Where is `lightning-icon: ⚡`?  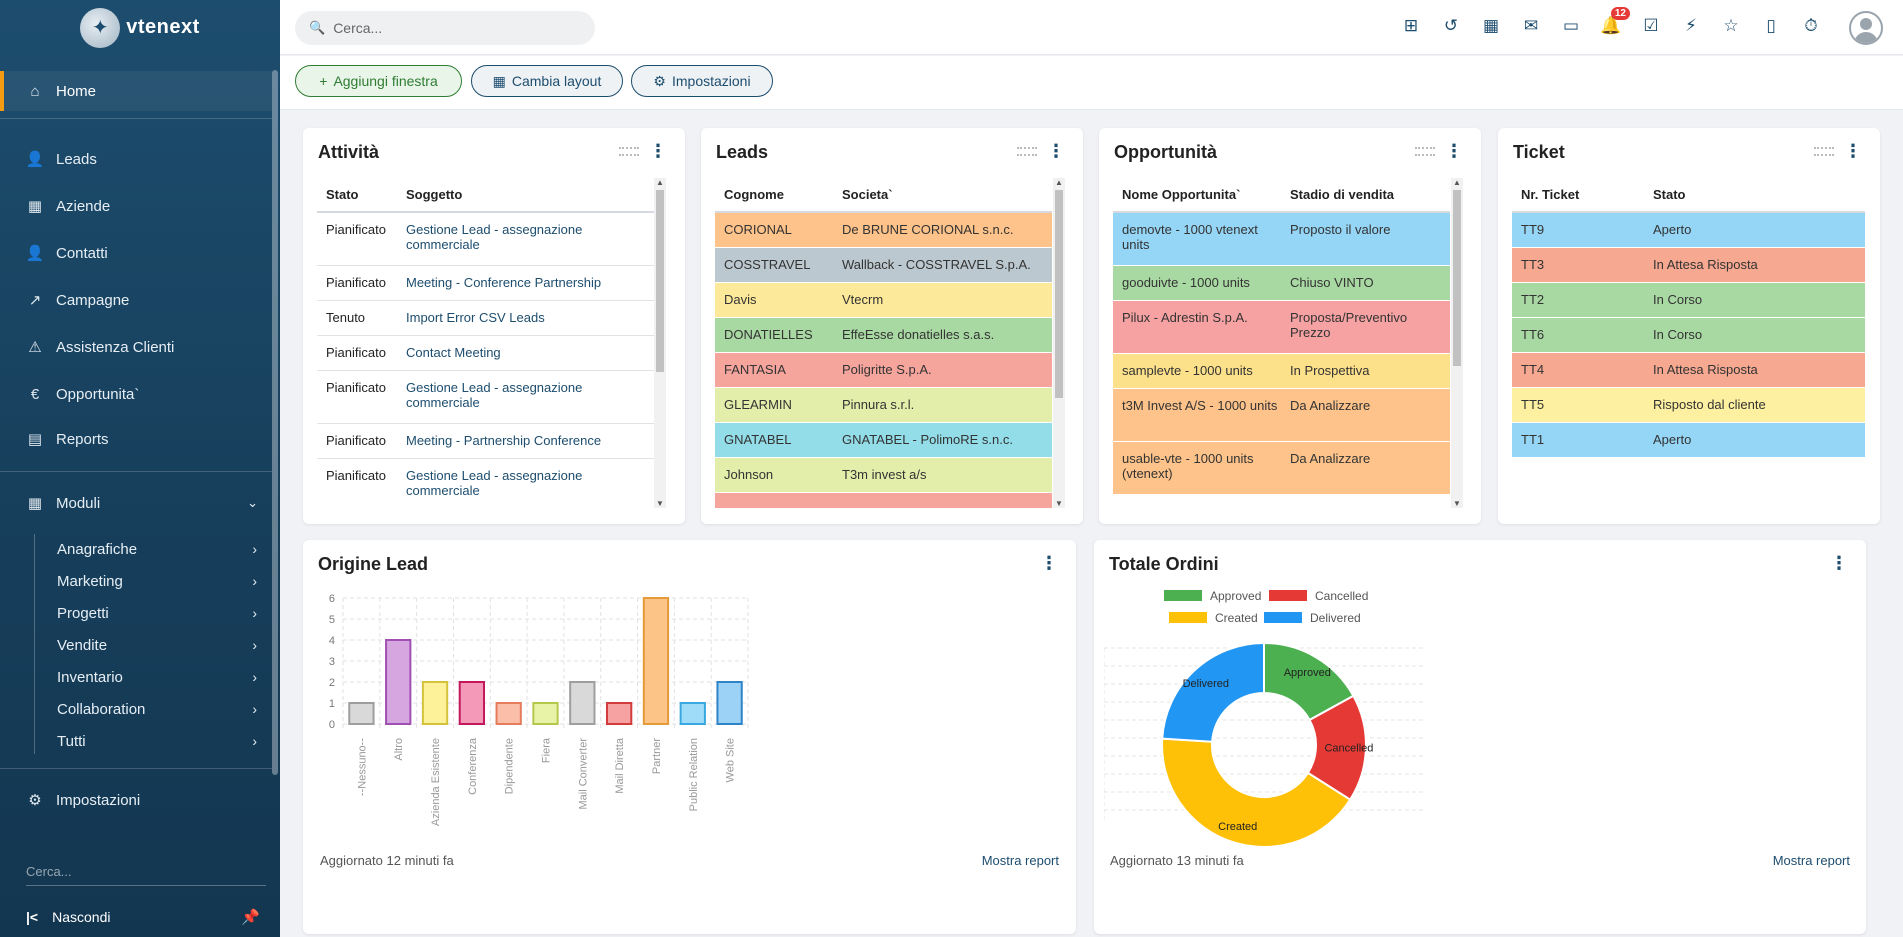 lightning-icon: ⚡ is located at coordinates (1691, 25).